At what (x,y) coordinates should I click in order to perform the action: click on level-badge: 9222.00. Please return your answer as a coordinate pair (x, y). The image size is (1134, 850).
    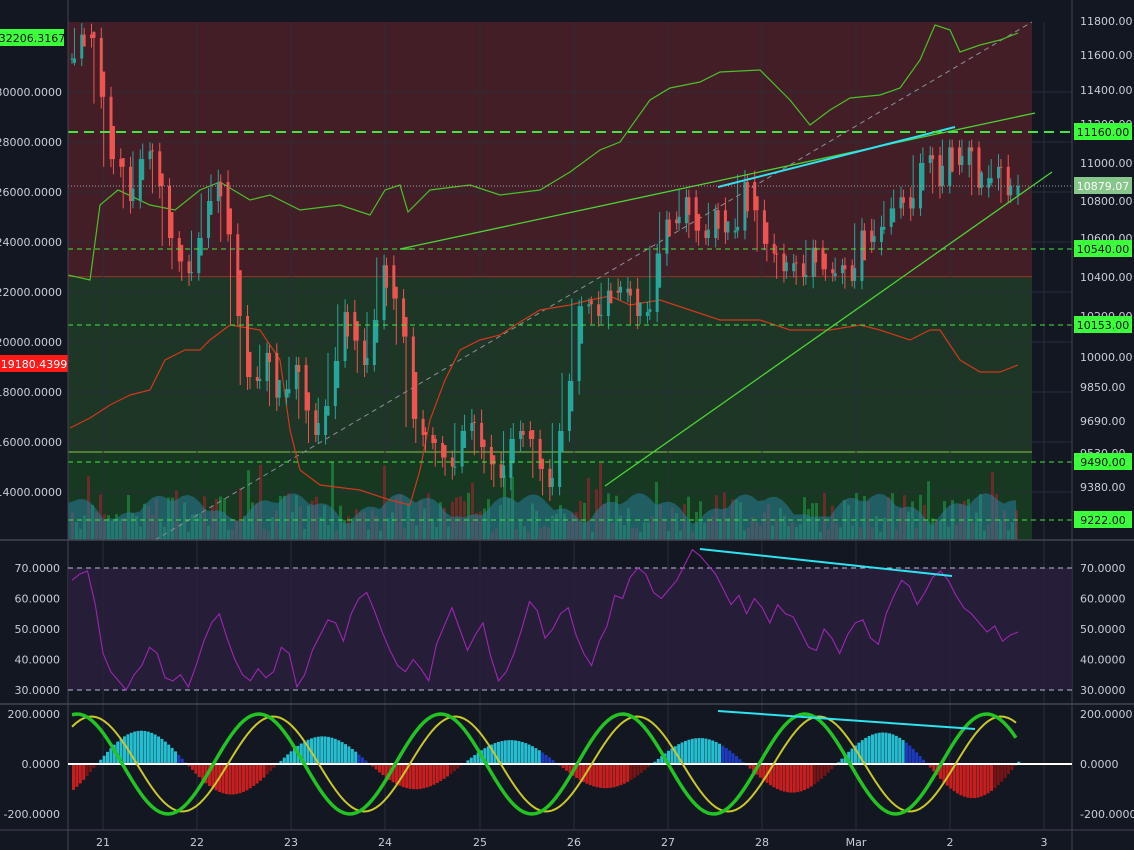
    Looking at the image, I should click on (1103, 519).